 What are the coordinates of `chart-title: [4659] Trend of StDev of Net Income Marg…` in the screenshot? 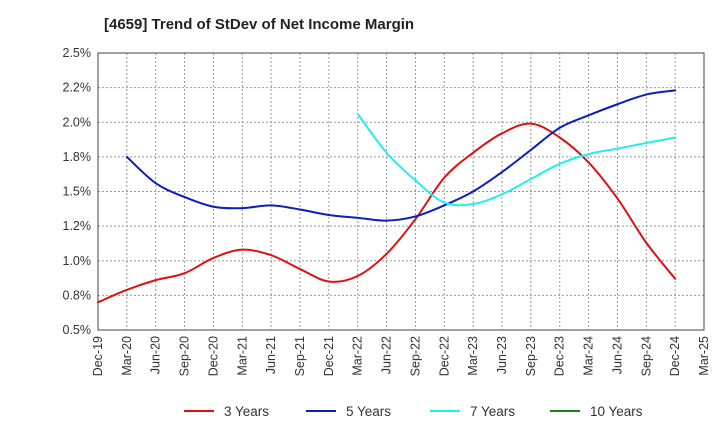 It's located at (259, 24).